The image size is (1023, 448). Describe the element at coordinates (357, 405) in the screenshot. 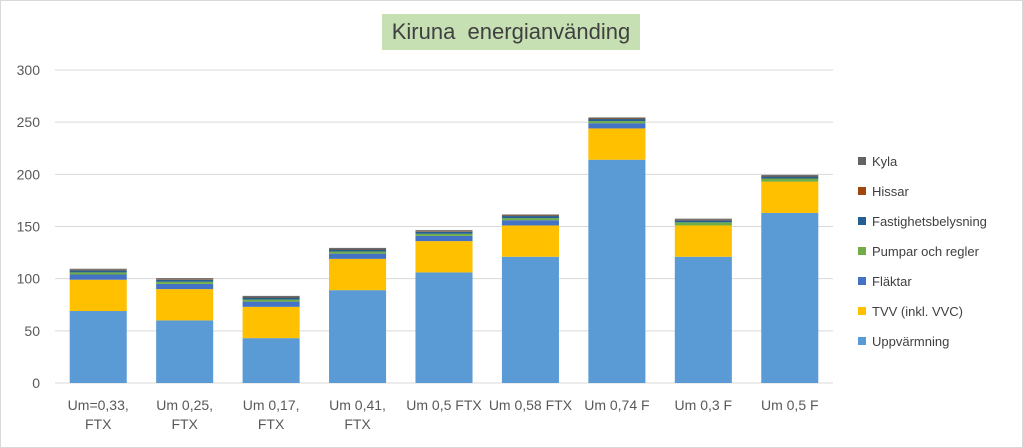

I see `x-tick-label: Um 0,41,` at that location.